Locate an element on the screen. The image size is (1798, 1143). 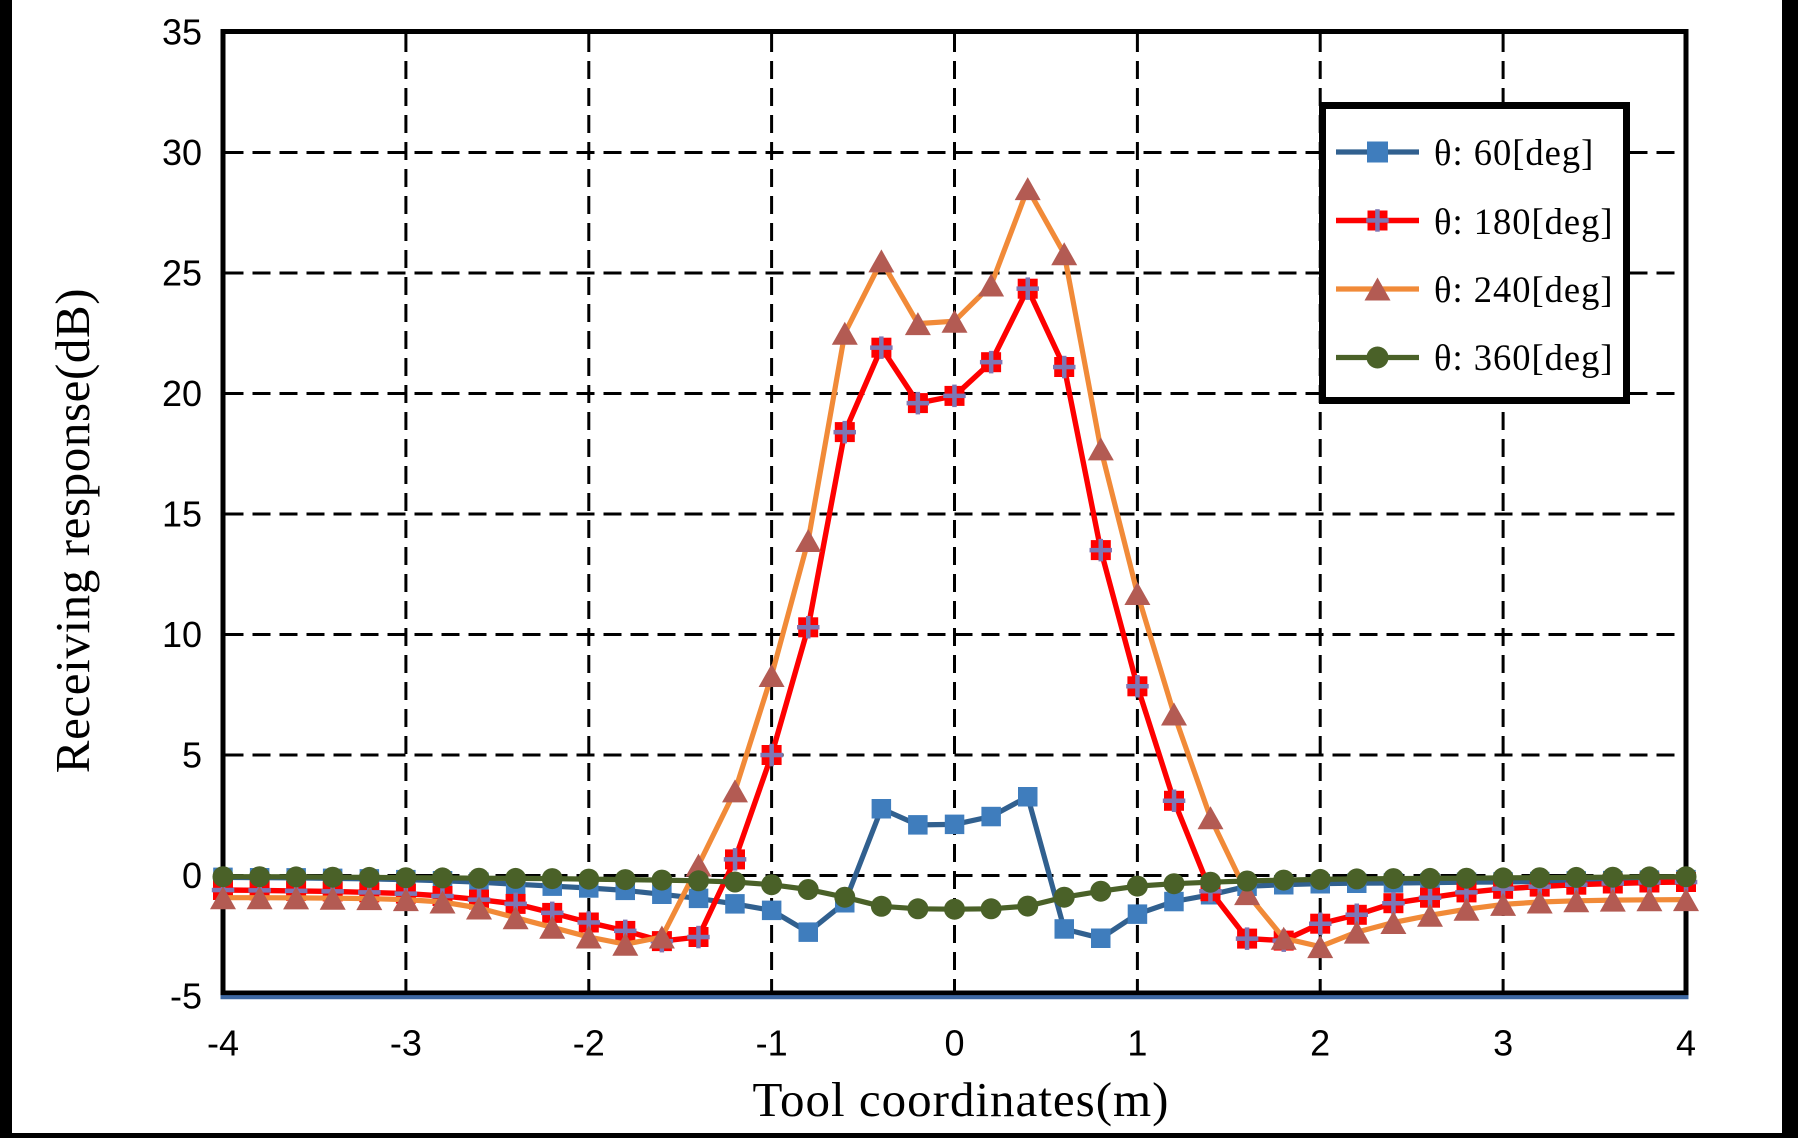
svg-text: Tool coordinates(m) is located at coordinates (961, 1099).